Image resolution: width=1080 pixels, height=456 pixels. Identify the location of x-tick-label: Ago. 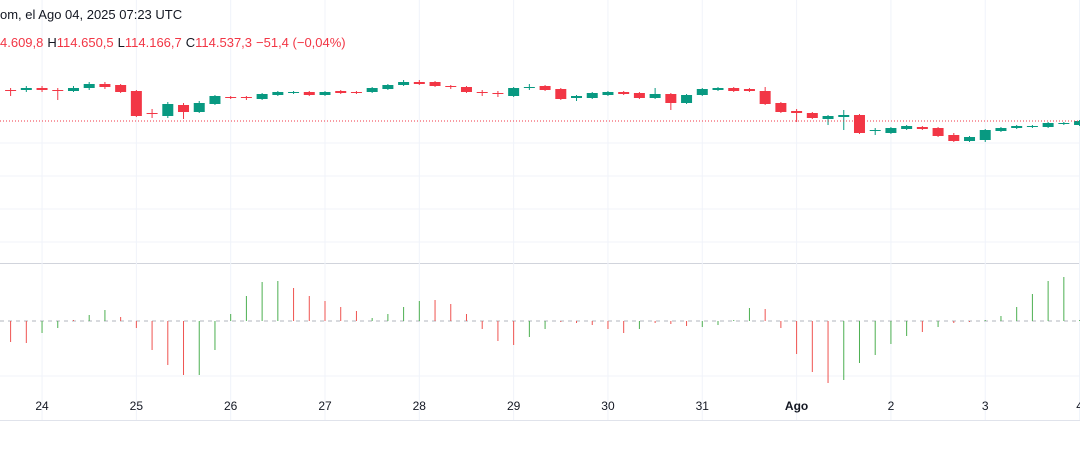
(796, 406).